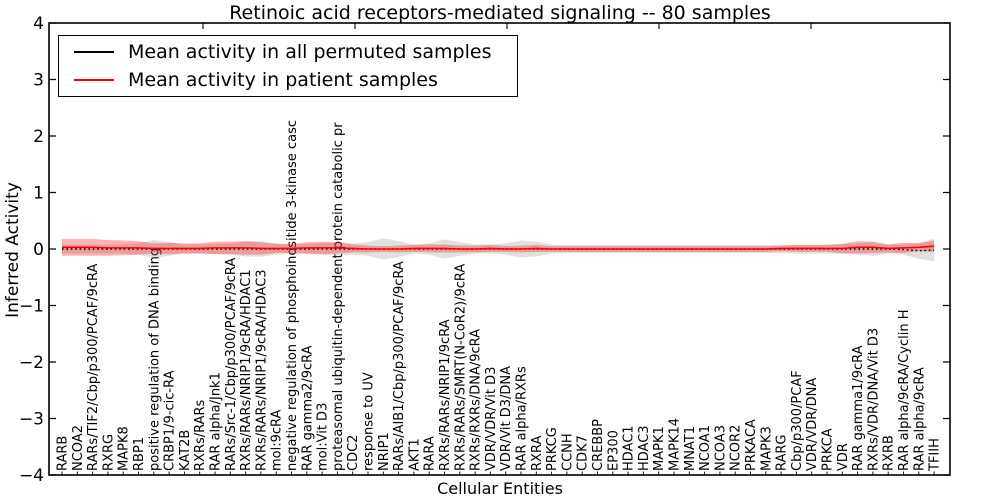  What do you see at coordinates (399, 366) in the screenshot?
I see `x-tick-label: RARs/AIB1/Cbp/p300/PCAF/9cRA` at bounding box center [399, 366].